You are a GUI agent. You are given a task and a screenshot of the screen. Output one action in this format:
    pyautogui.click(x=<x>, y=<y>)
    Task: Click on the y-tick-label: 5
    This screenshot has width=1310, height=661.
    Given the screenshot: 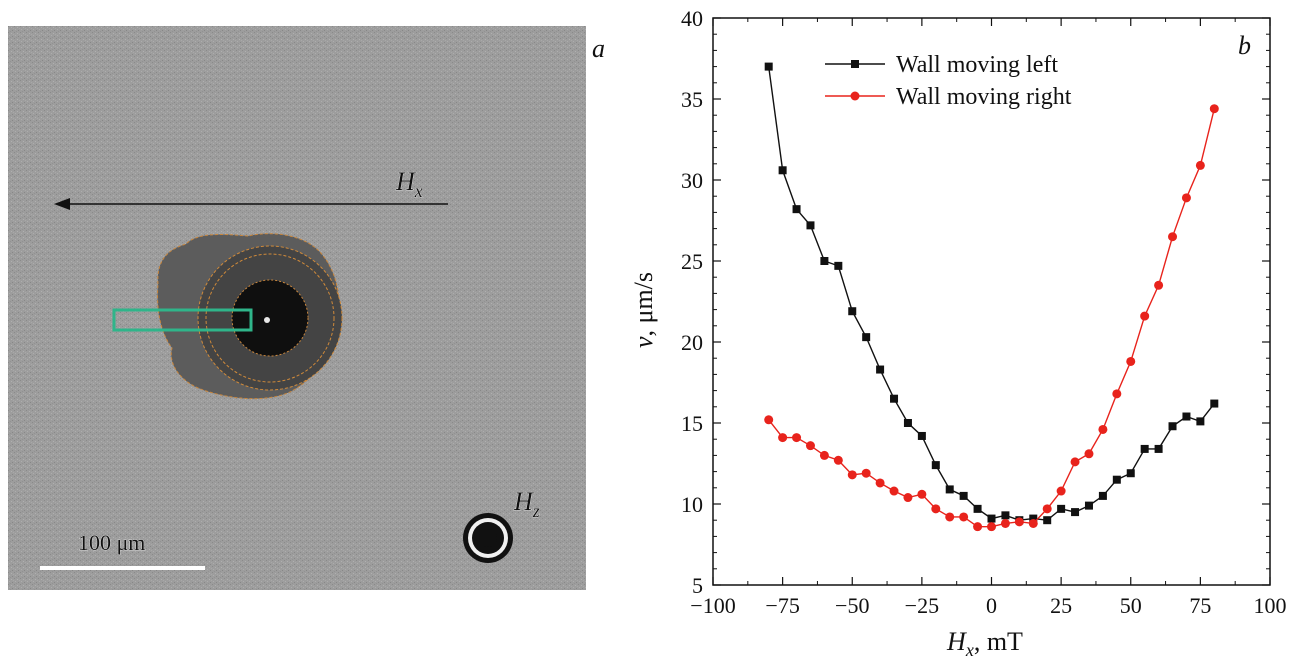 What is the action you would take?
    pyautogui.click(x=697, y=585)
    